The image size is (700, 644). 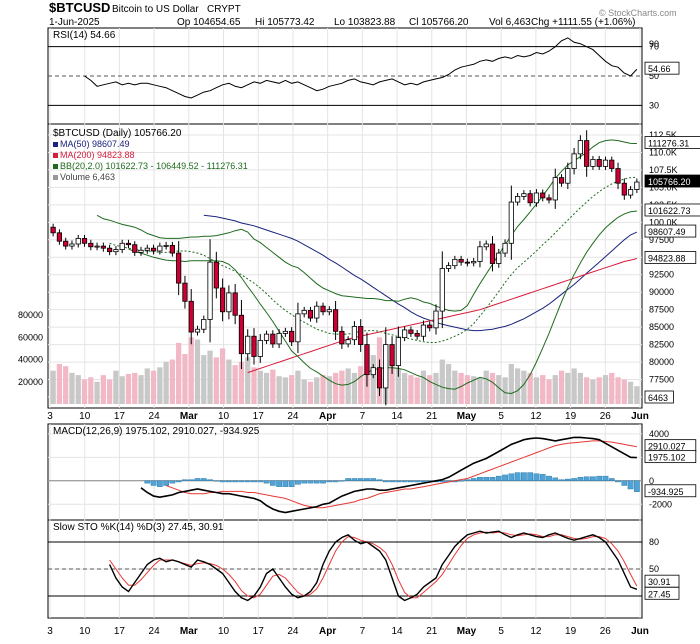 I want to click on x-label-bottom: 10, so click(x=85, y=631).